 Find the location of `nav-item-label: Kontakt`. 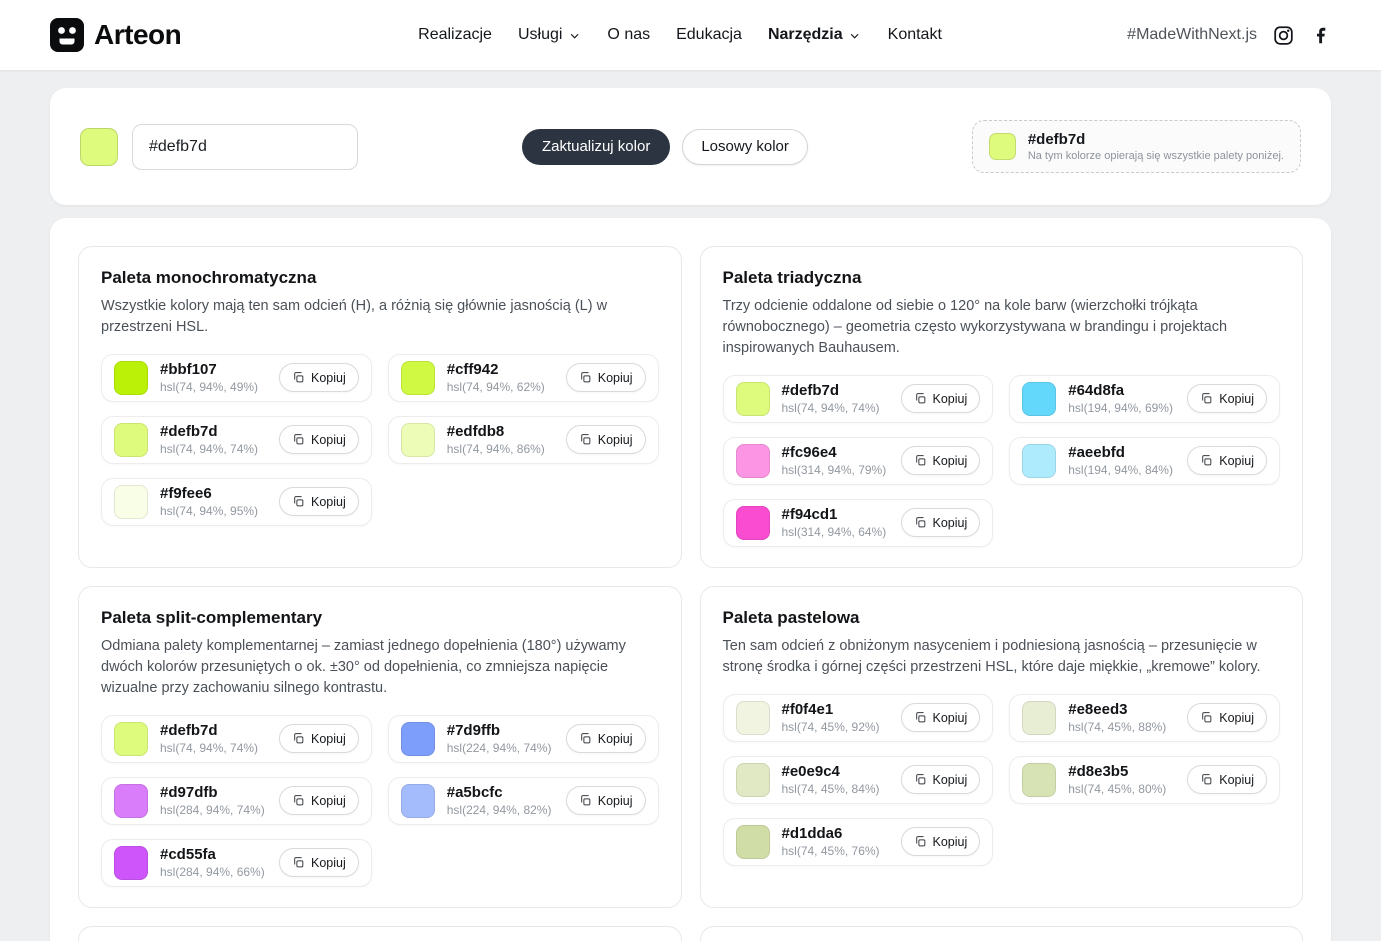

nav-item-label: Kontakt is located at coordinates (914, 34).